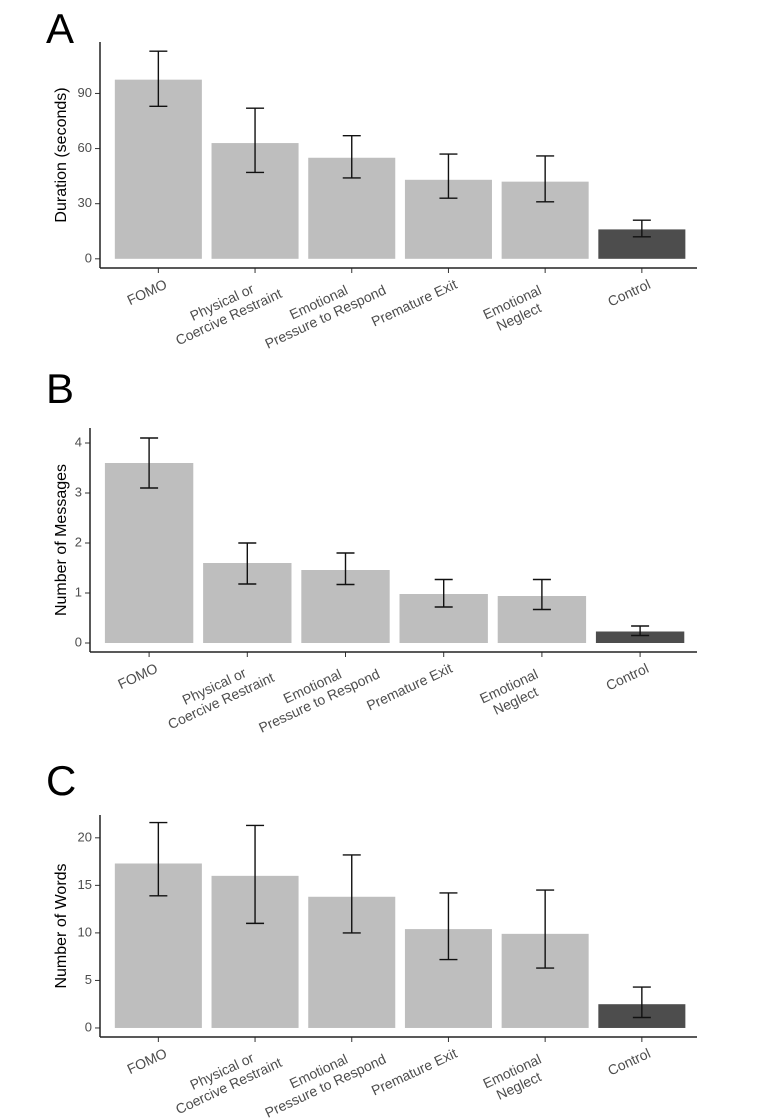 This screenshot has height=1119, width=768. I want to click on y-tick-label: 10, so click(85, 931).